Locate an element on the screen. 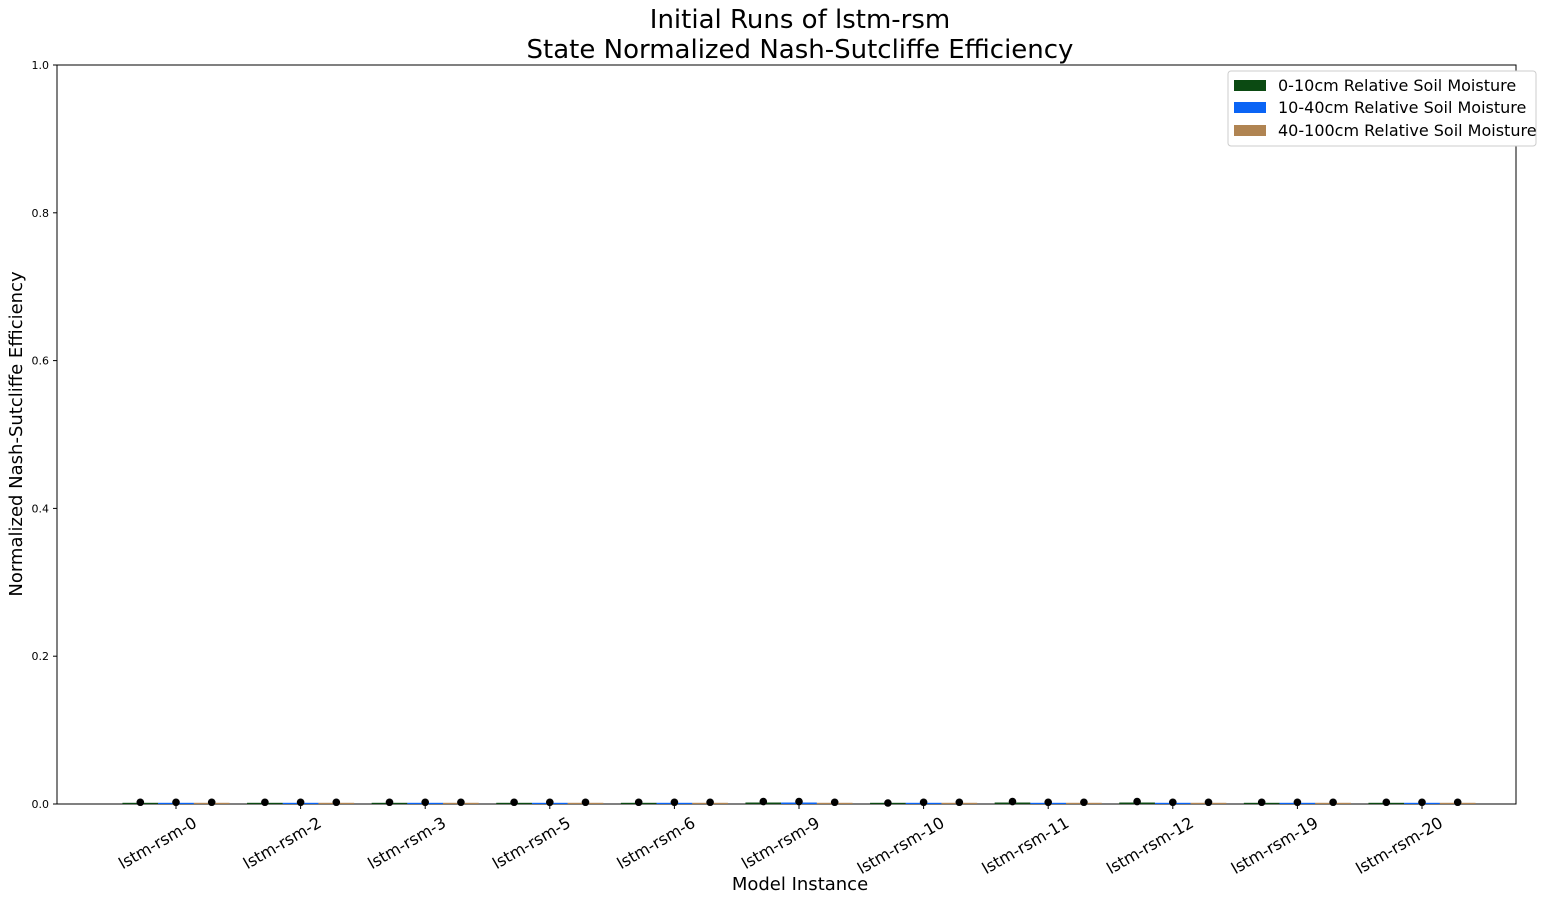 This screenshot has width=1551, height=902. x-tick-label: lstm-rsm-3 is located at coordinates (406, 843).